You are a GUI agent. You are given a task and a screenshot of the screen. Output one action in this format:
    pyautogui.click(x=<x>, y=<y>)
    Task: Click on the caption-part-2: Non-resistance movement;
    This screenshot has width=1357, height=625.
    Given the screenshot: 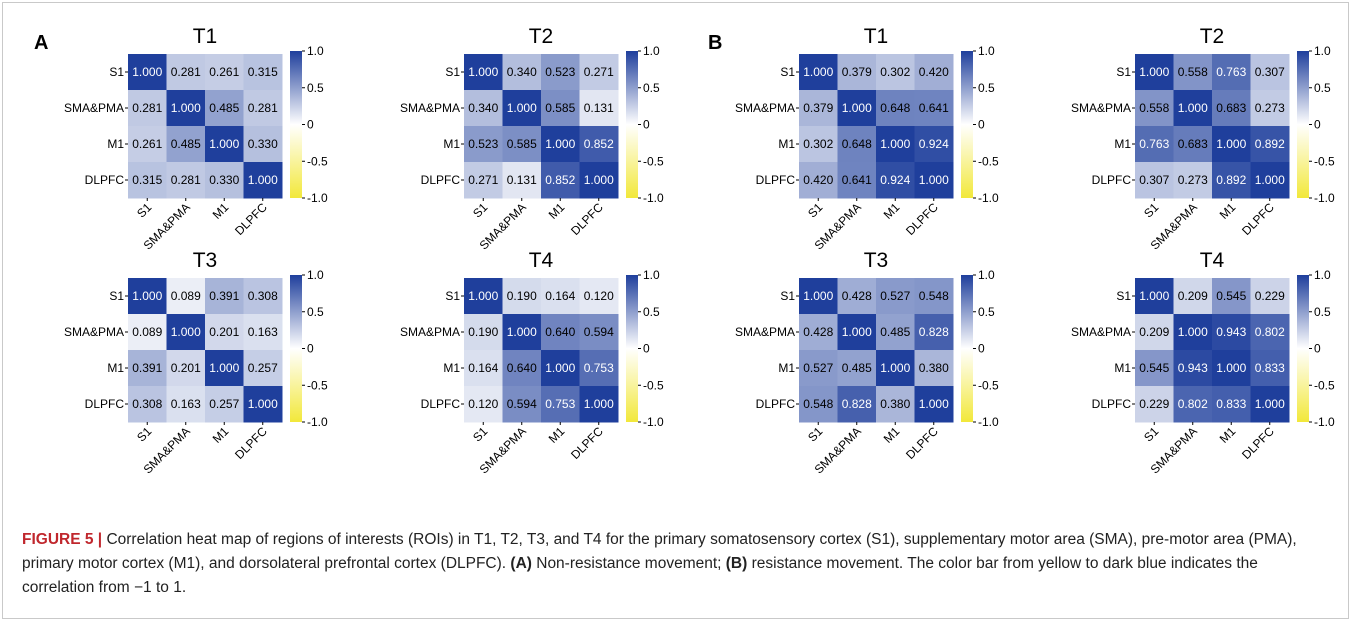 What is the action you would take?
    pyautogui.click(x=628, y=563)
    